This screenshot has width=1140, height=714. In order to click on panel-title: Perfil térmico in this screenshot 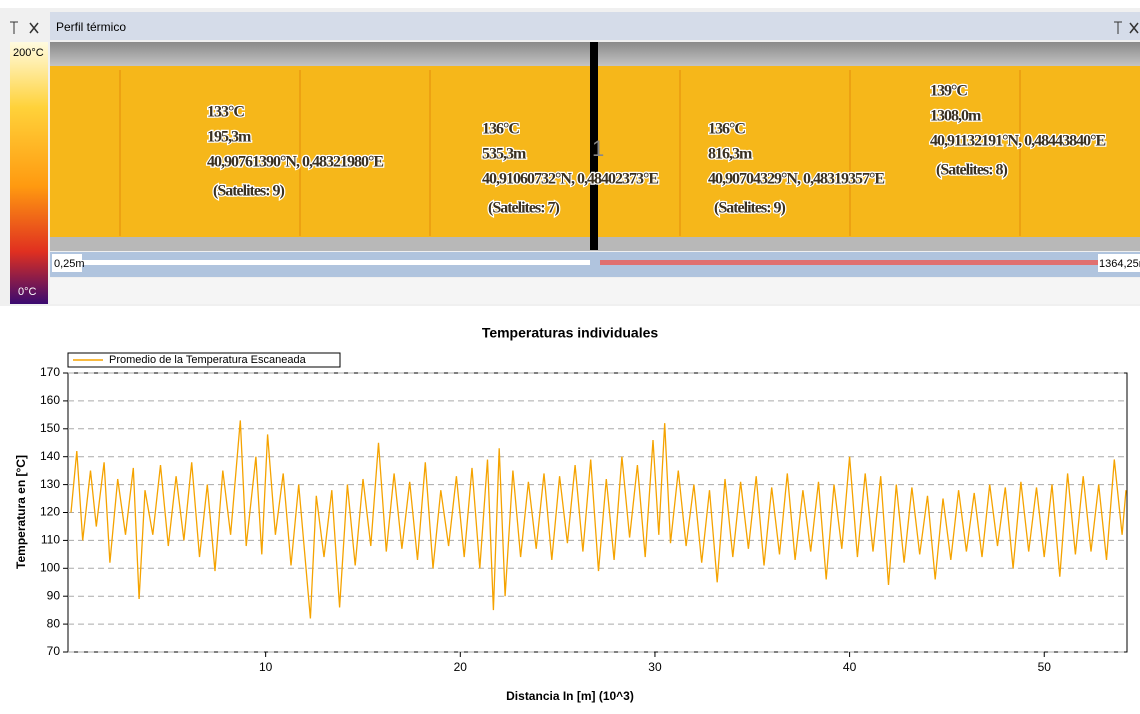, I will do `click(91, 27)`.